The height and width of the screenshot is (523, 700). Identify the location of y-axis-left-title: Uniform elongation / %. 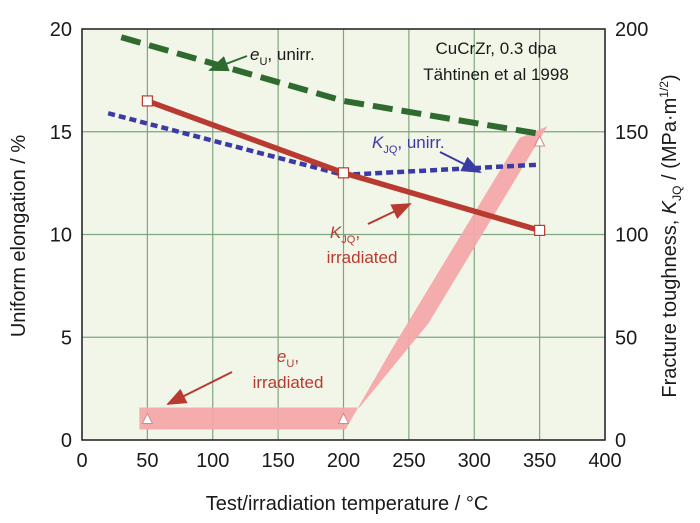
(19, 236).